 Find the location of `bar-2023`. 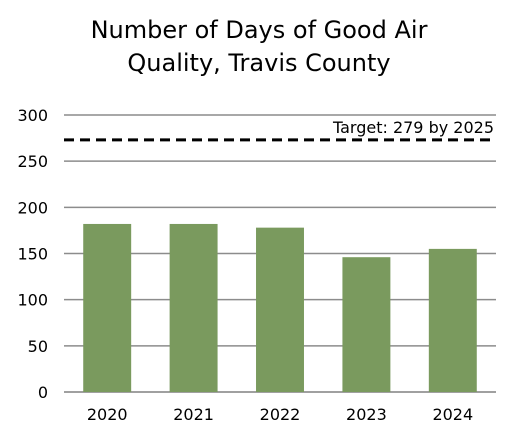

bar-2023 is located at coordinates (366, 324).